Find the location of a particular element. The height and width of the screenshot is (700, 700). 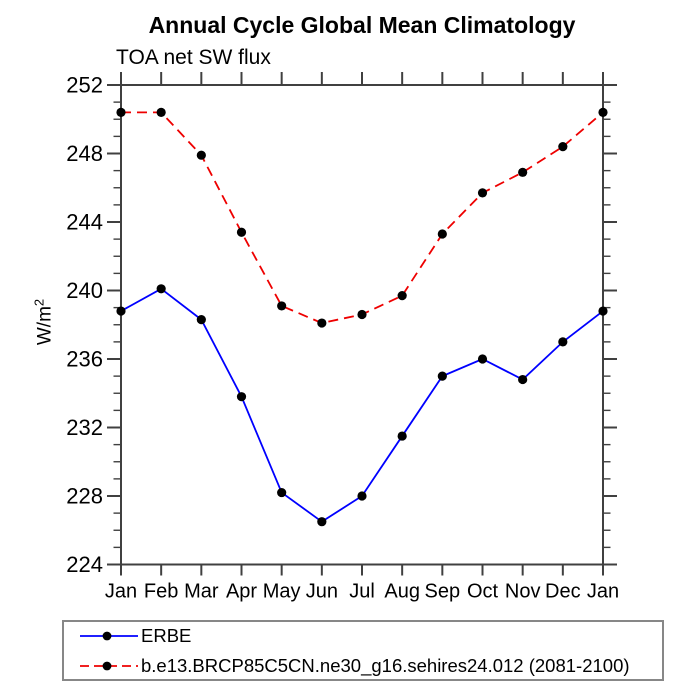

x-tick-label: Oct is located at coordinates (483, 592).